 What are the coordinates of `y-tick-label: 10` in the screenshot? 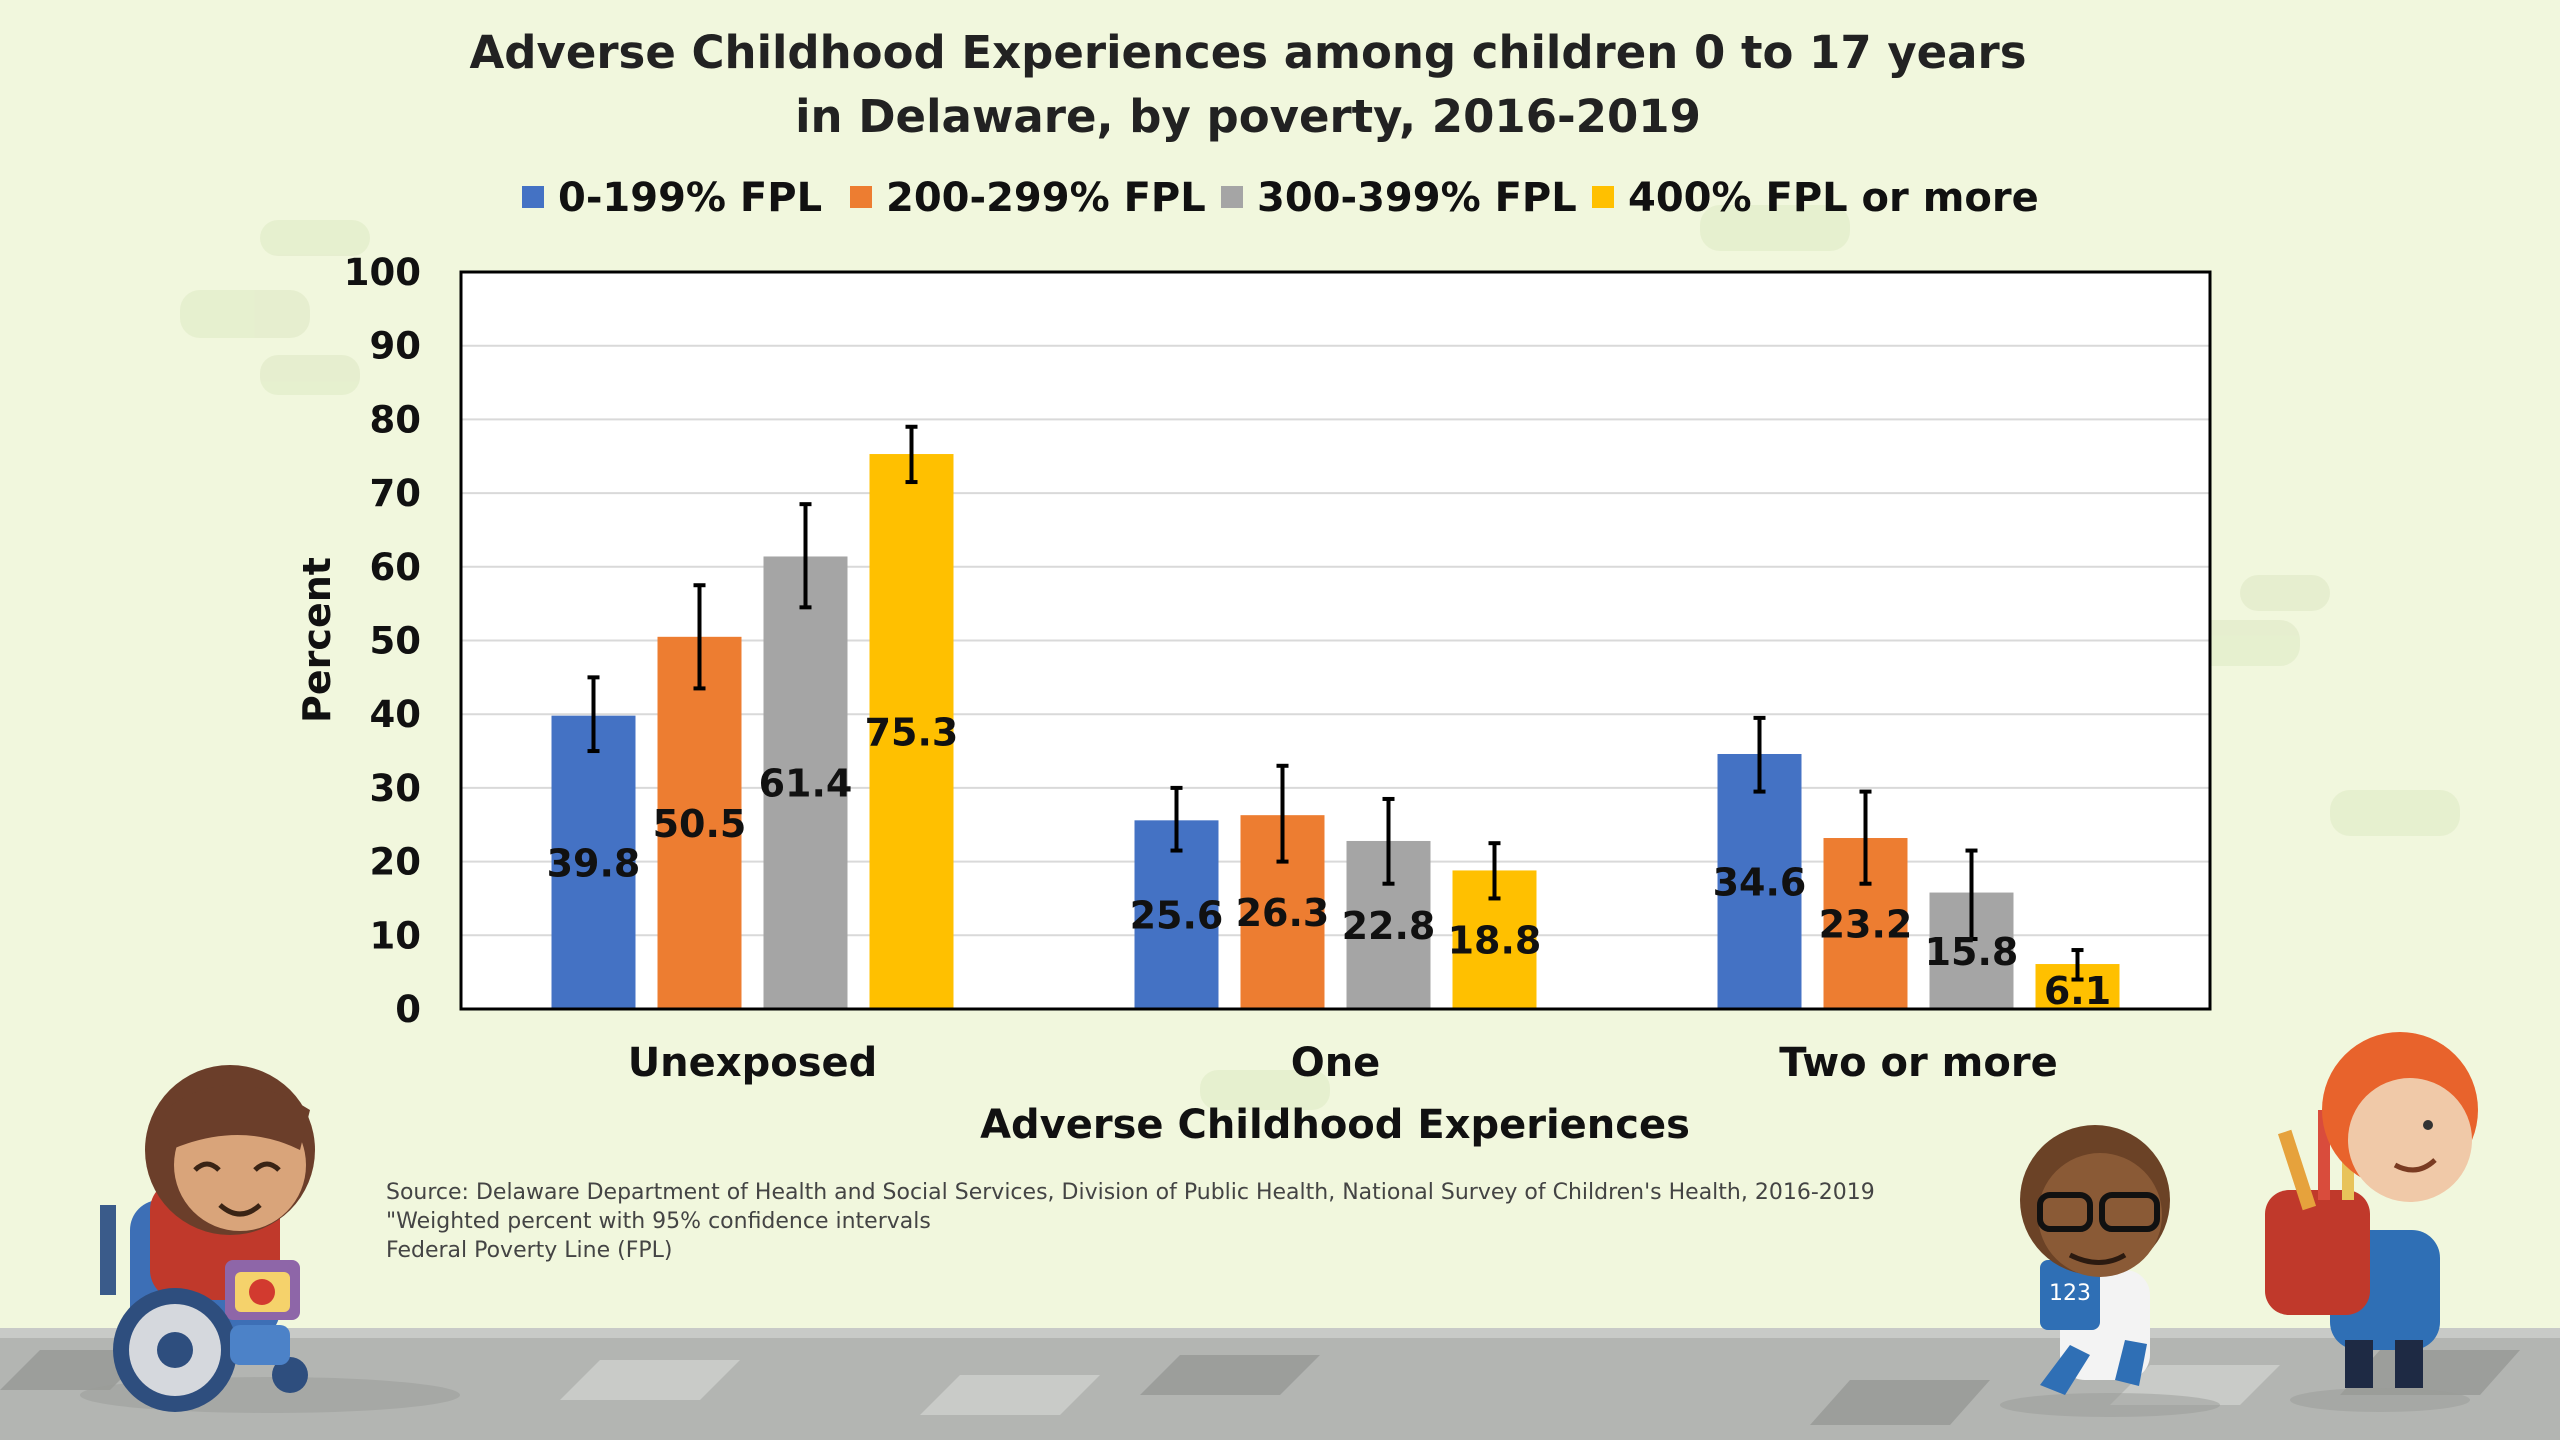 It's located at (396, 935).